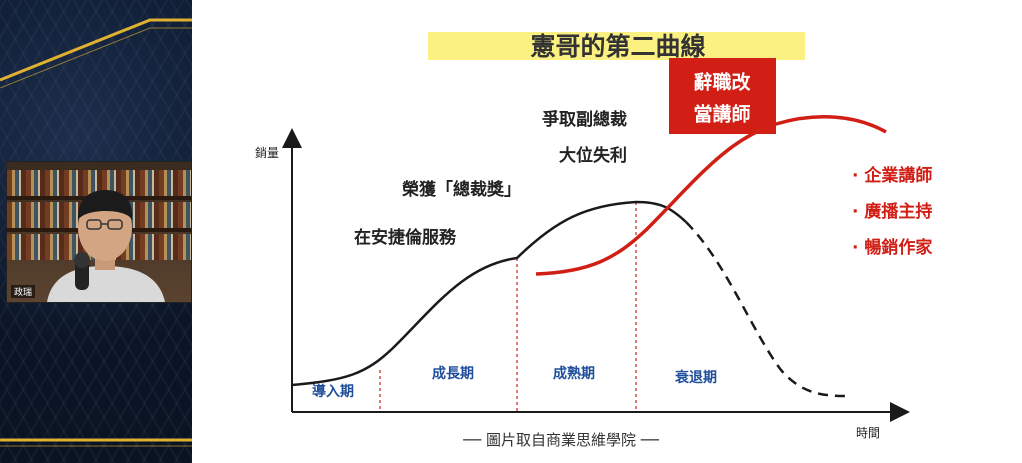 The height and width of the screenshot is (463, 1022). I want to click on presenter-figure, so click(106, 246).